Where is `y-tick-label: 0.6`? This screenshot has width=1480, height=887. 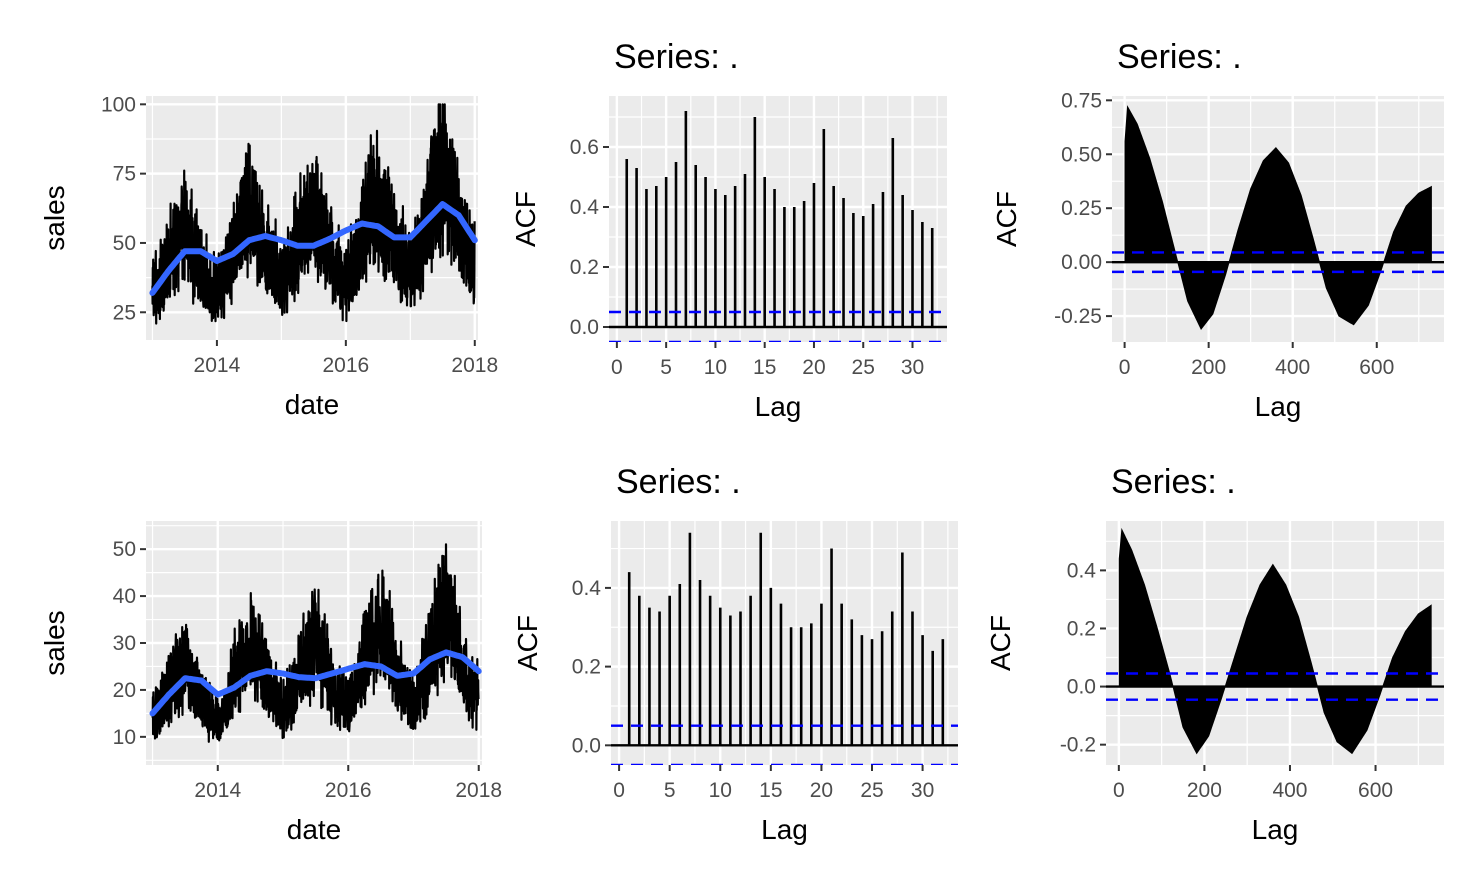 y-tick-label: 0.6 is located at coordinates (584, 147).